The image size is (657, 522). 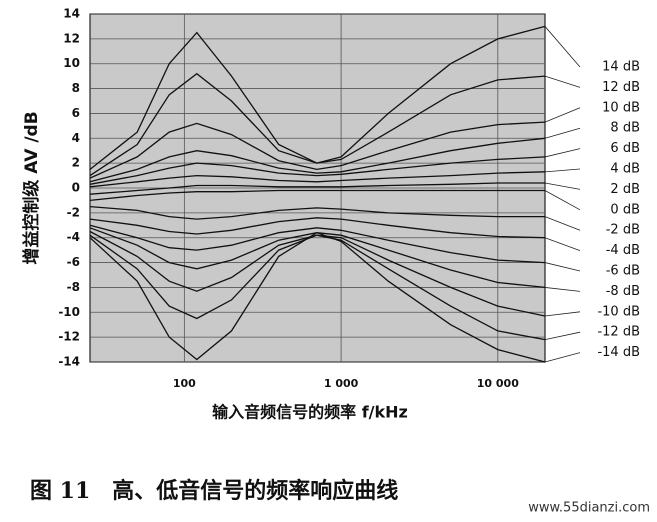 I want to click on caption: 图 11 高、低音信号的频率响应曲线, so click(x=214, y=491).